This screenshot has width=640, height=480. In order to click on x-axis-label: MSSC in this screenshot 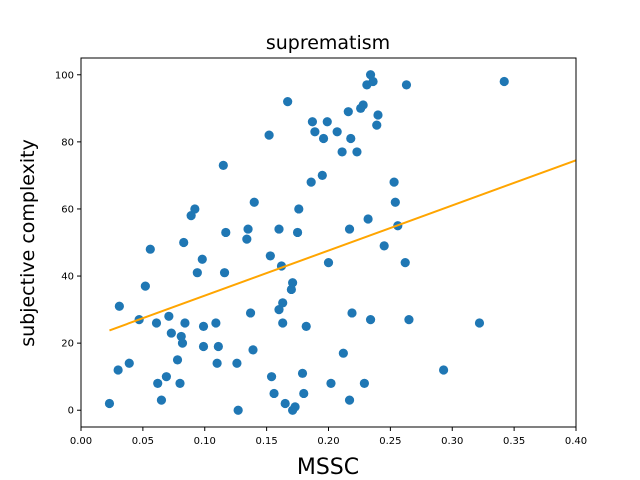, I will do `click(328, 467)`.